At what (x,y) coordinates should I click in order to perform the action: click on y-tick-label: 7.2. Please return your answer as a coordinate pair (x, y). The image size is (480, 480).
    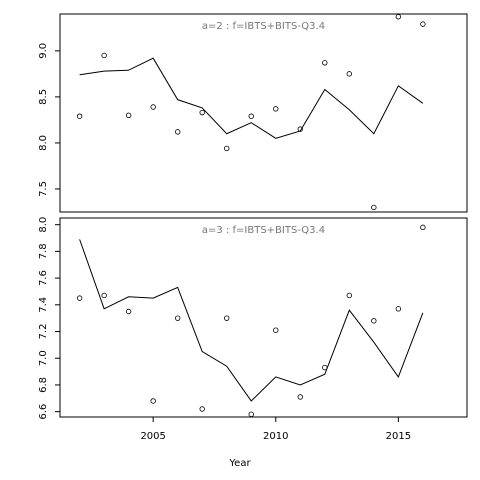
    Looking at the image, I should click on (43, 332).